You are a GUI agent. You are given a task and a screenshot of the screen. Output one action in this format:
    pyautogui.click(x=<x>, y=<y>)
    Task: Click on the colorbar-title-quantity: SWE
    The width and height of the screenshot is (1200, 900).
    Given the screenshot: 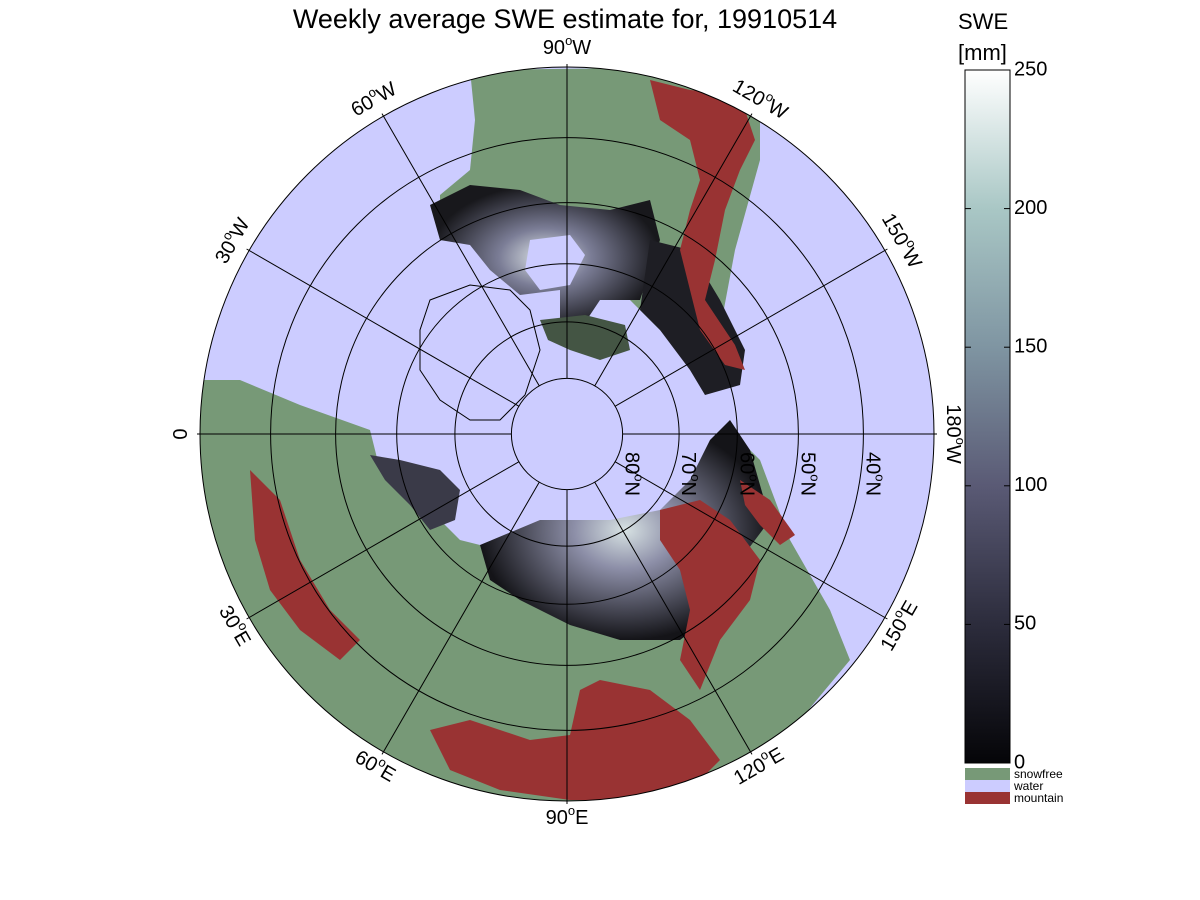 What is the action you would take?
    pyautogui.click(x=983, y=21)
    